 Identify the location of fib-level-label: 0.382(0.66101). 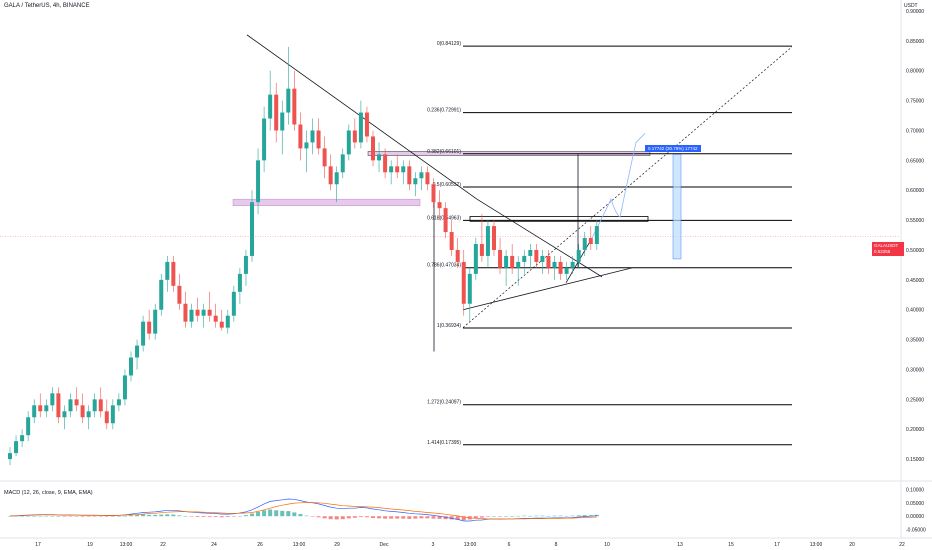
(444, 152).